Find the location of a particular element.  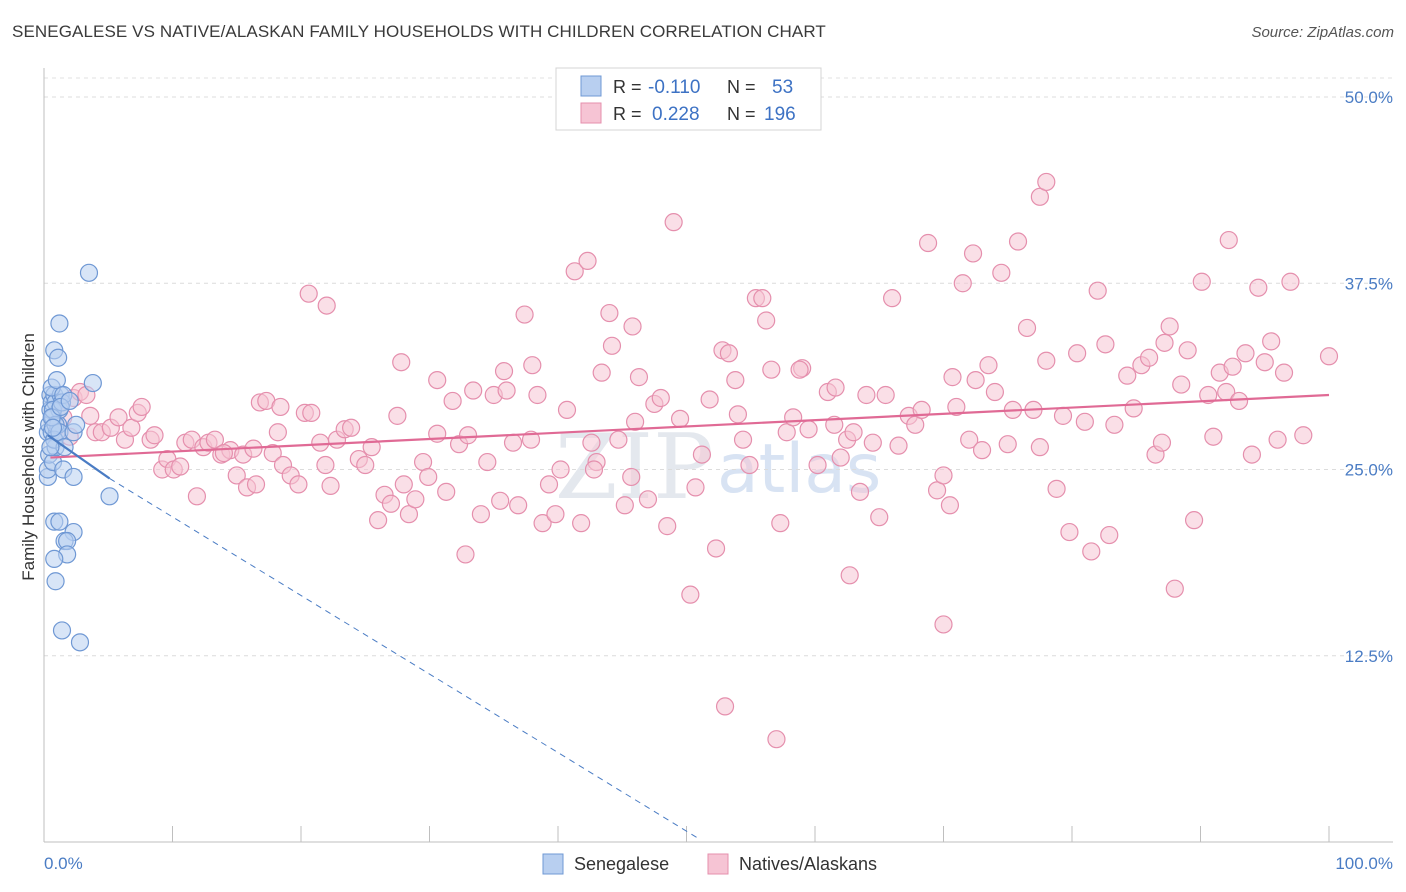

legend-n-value-2: 196 is located at coordinates (780, 114).